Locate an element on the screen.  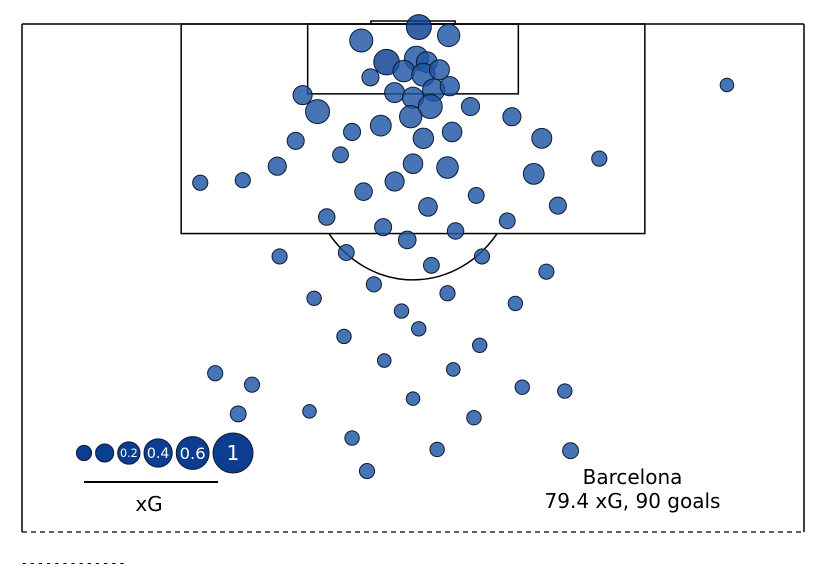
team-summary: Barcelona 79.4 xG, 90 goals is located at coordinates (632, 489).